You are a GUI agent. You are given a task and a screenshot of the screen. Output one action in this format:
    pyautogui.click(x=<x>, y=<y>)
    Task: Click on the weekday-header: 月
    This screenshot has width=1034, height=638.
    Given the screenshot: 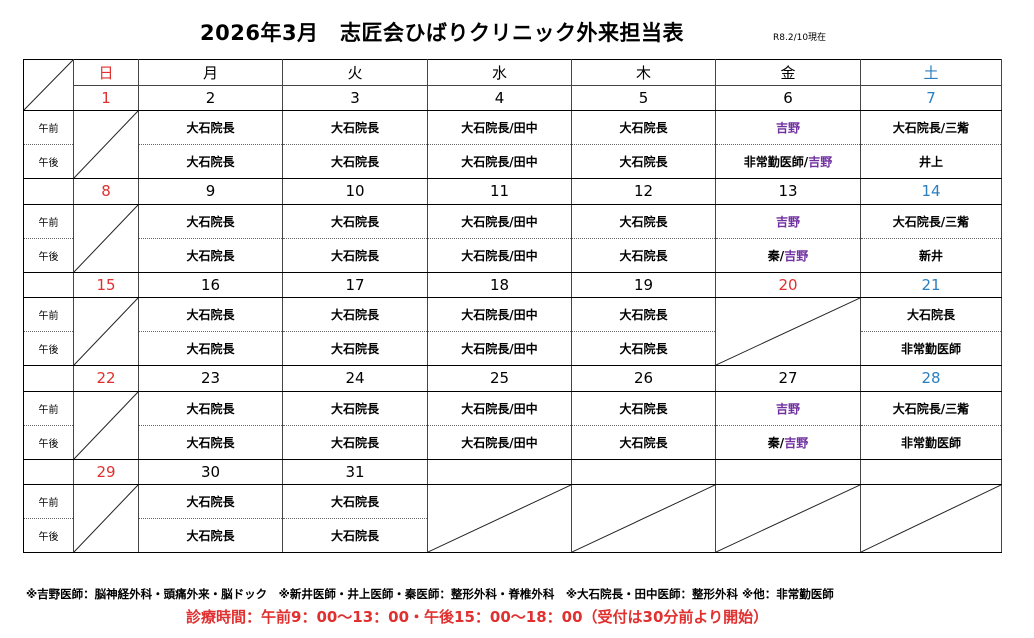 What is the action you would take?
    pyautogui.click(x=210, y=72)
    